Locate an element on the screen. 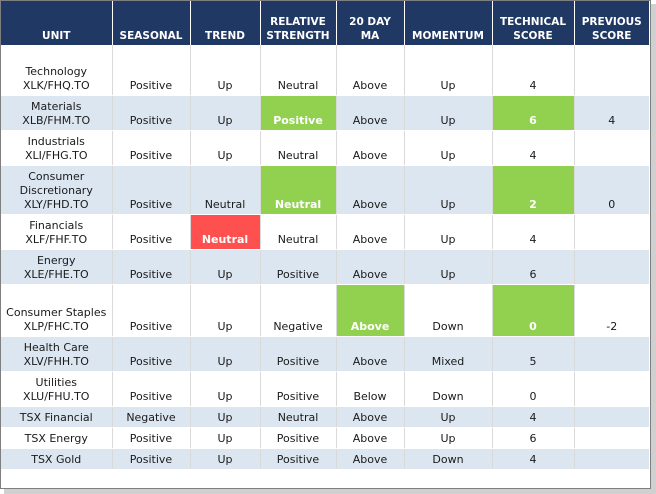 The height and width of the screenshot is (494, 656). header-20-day-ma: 20 DAY MA is located at coordinates (369, 23).